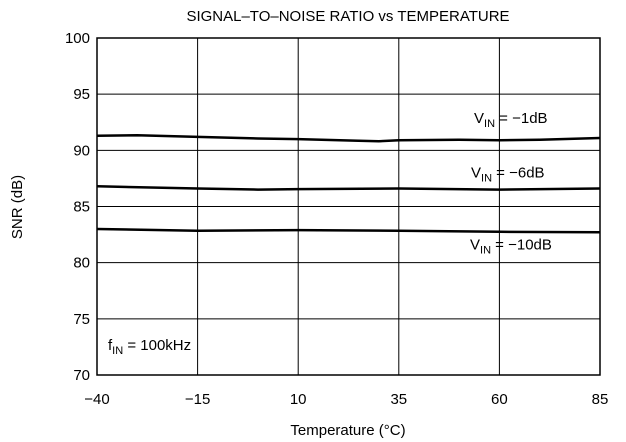  I want to click on x-tick-labels: −40 −15 10 35 60 85, so click(346, 399).